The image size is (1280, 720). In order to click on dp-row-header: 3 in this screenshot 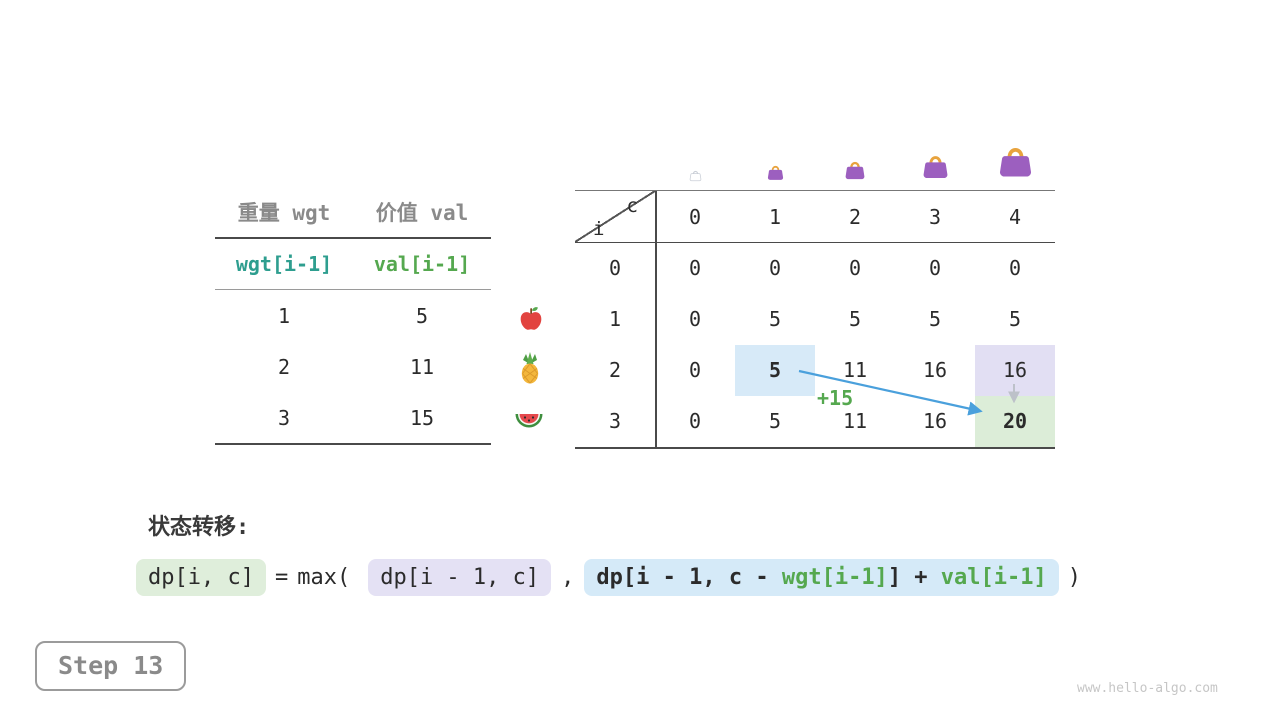, I will do `click(615, 421)`.